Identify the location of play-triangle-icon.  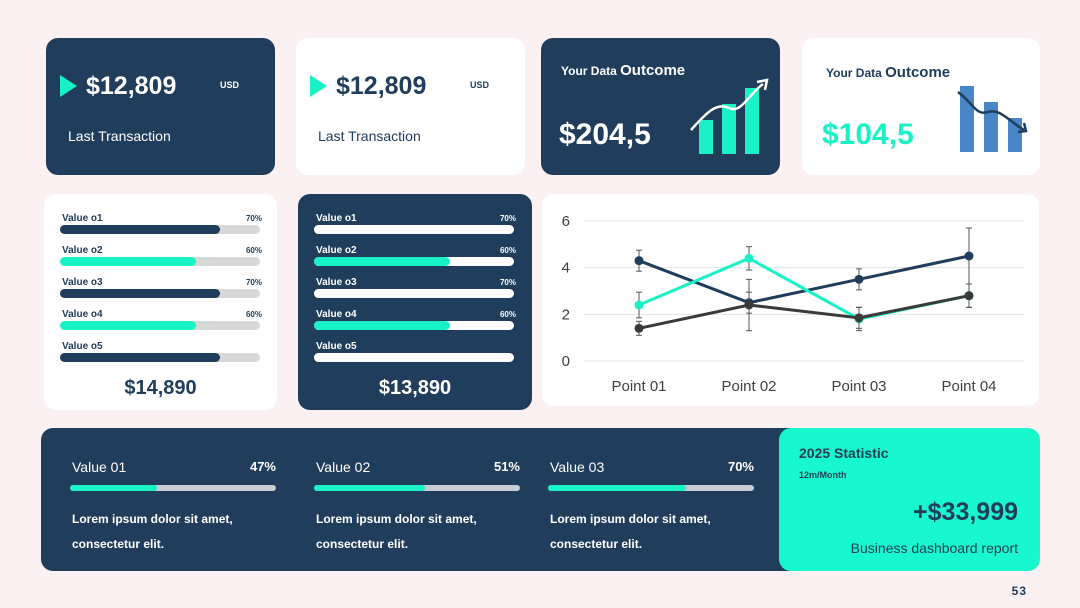
(68, 86).